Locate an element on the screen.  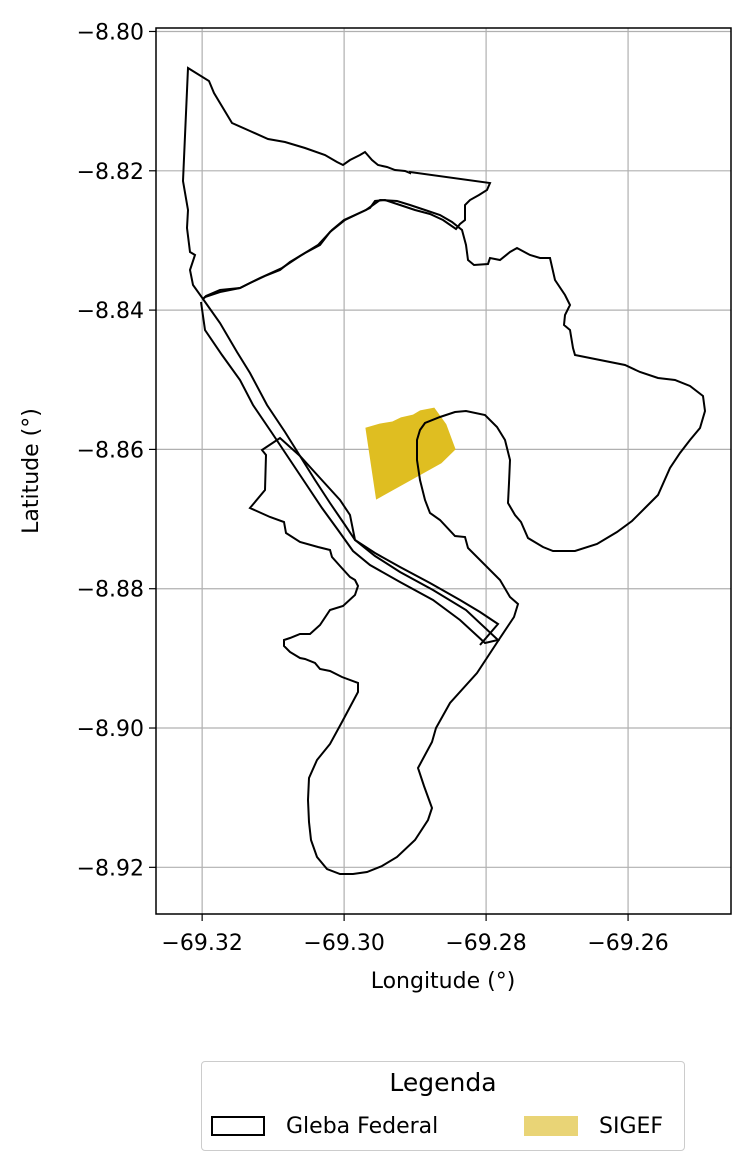
sigef-layer is located at coordinates (410, 453).